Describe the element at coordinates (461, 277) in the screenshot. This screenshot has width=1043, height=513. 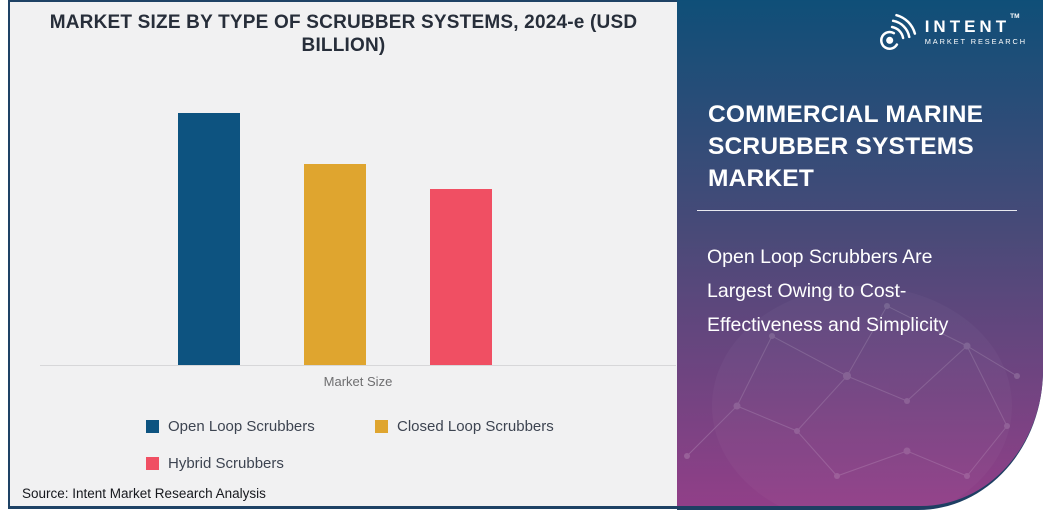
I see `bar-hybrid-scrubbers` at that location.